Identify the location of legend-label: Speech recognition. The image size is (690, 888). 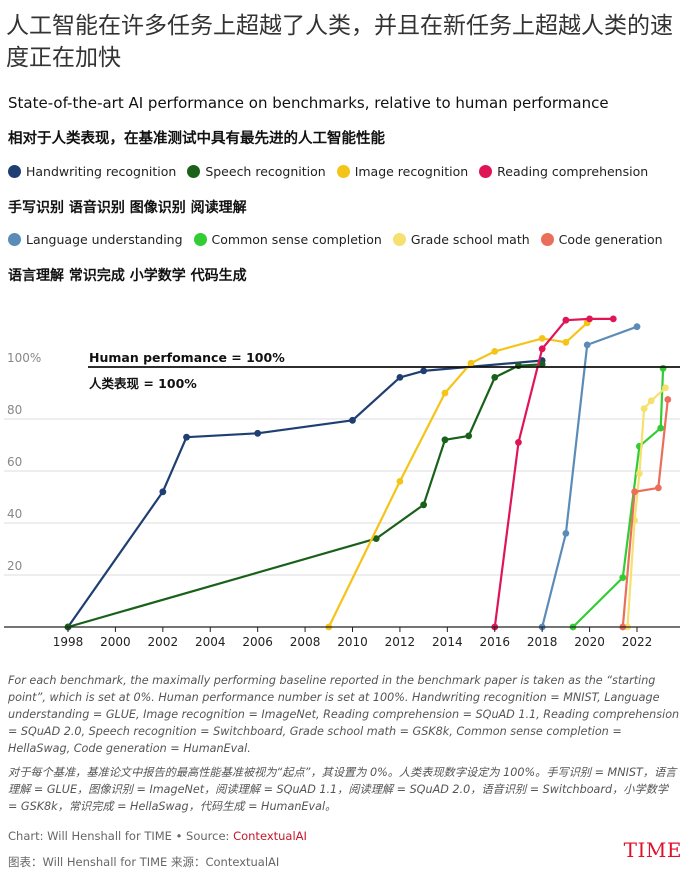
(265, 171).